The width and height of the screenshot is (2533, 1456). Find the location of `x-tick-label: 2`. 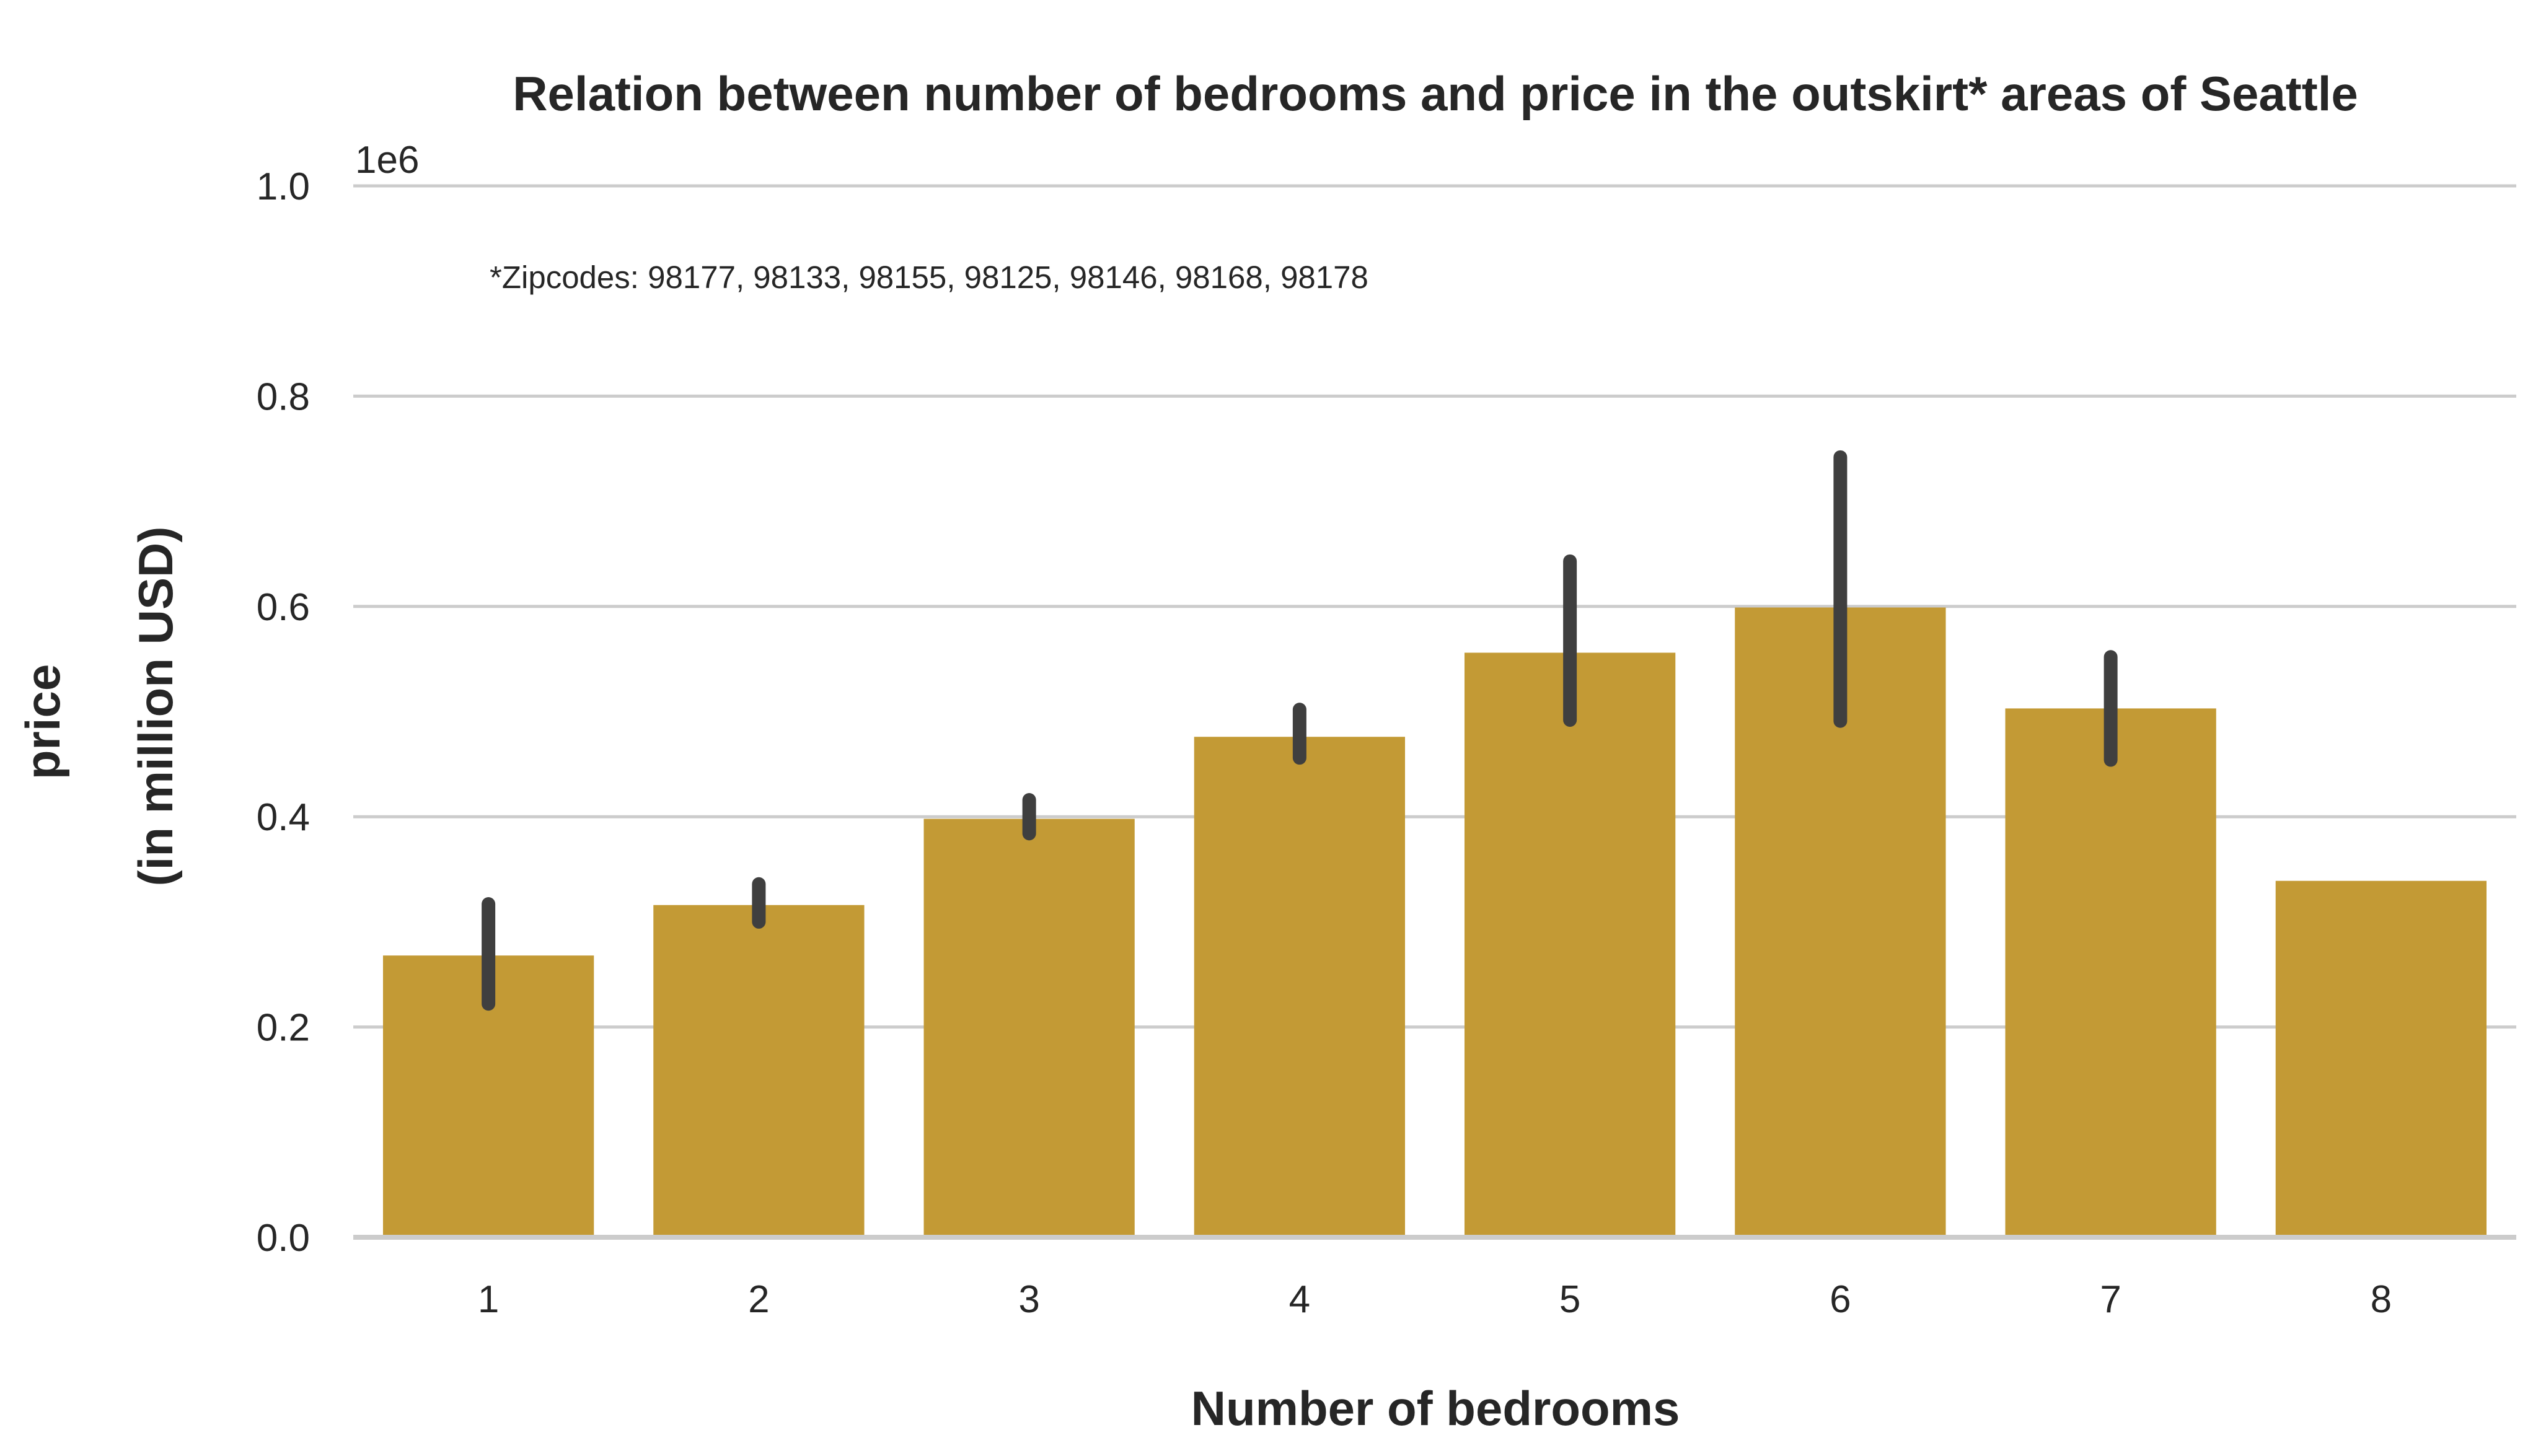

x-tick-label: 2 is located at coordinates (758, 1299).